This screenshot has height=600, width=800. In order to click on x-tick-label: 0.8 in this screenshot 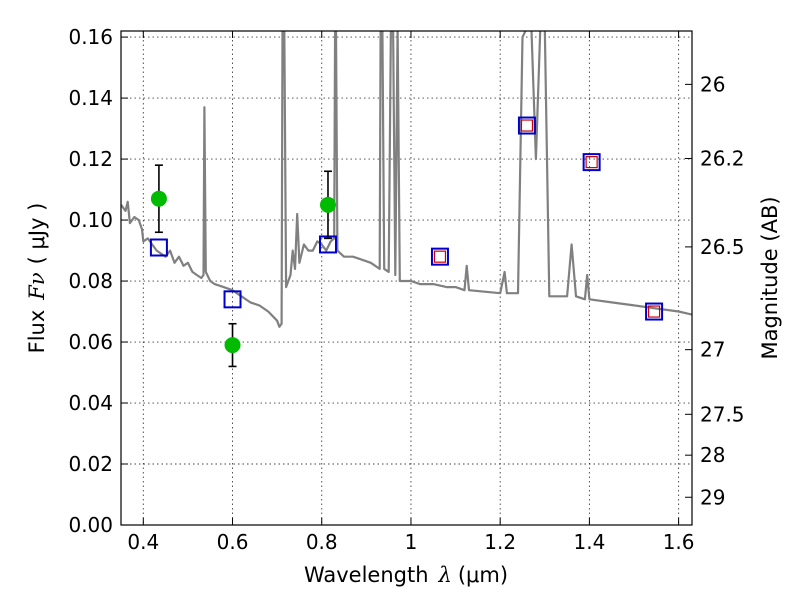, I will do `click(322, 542)`.